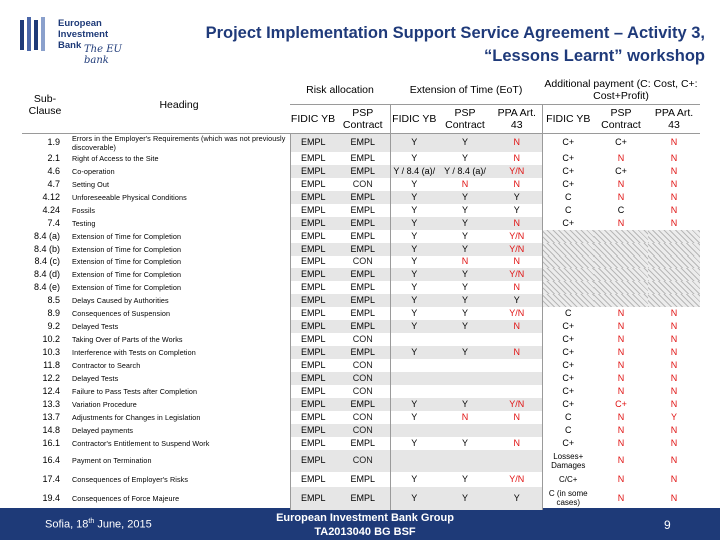 Image resolution: width=720 pixels, height=540 pixels. Describe the element at coordinates (621, 403) in the screenshot. I see `pay-psp-cell: C+` at that location.